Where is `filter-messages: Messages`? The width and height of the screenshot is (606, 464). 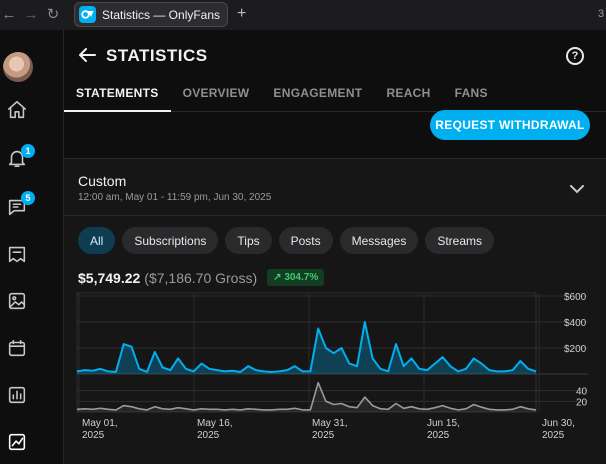
filter-messages: Messages is located at coordinates (379, 240).